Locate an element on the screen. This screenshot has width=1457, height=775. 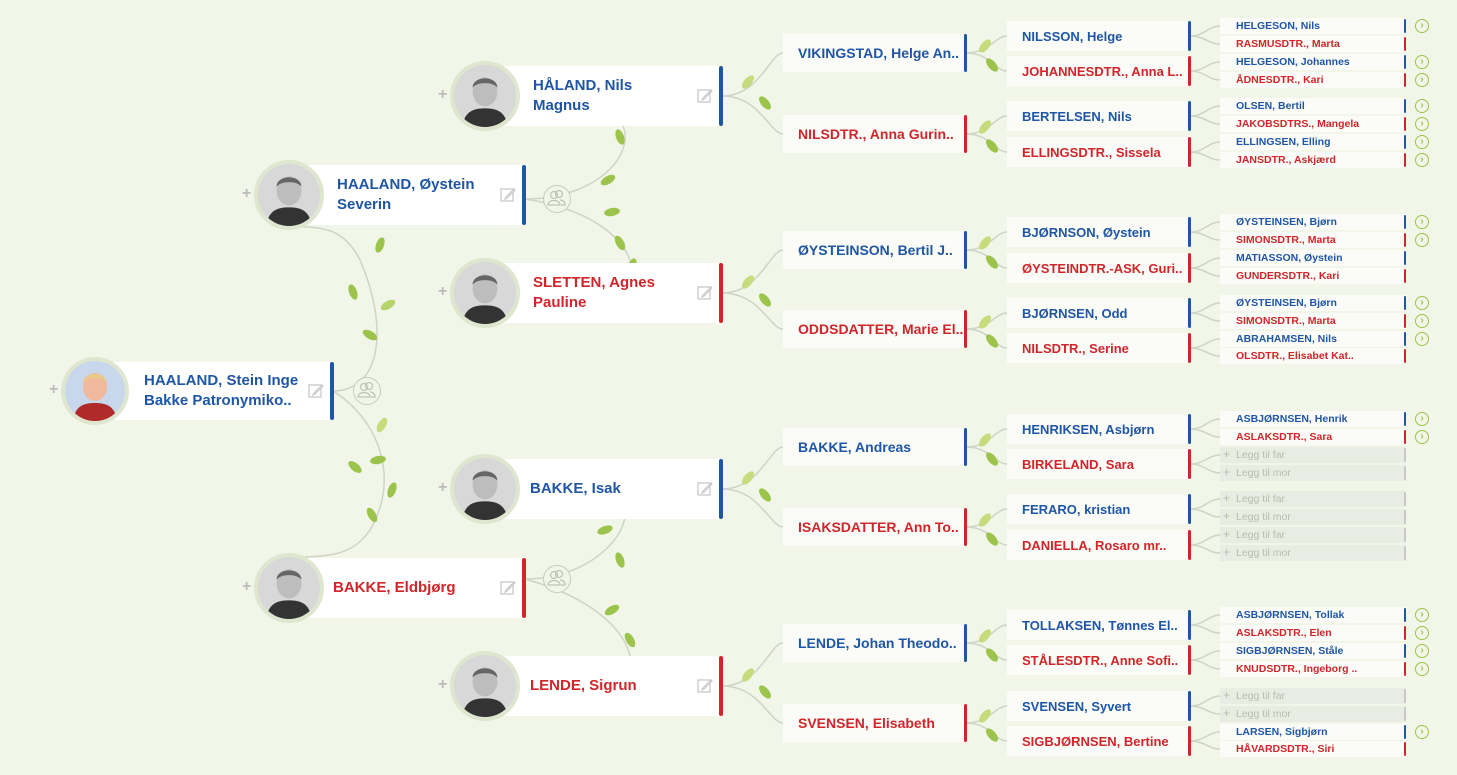
ancestor-card: FERARO, kristian is located at coordinates (1099, 509).